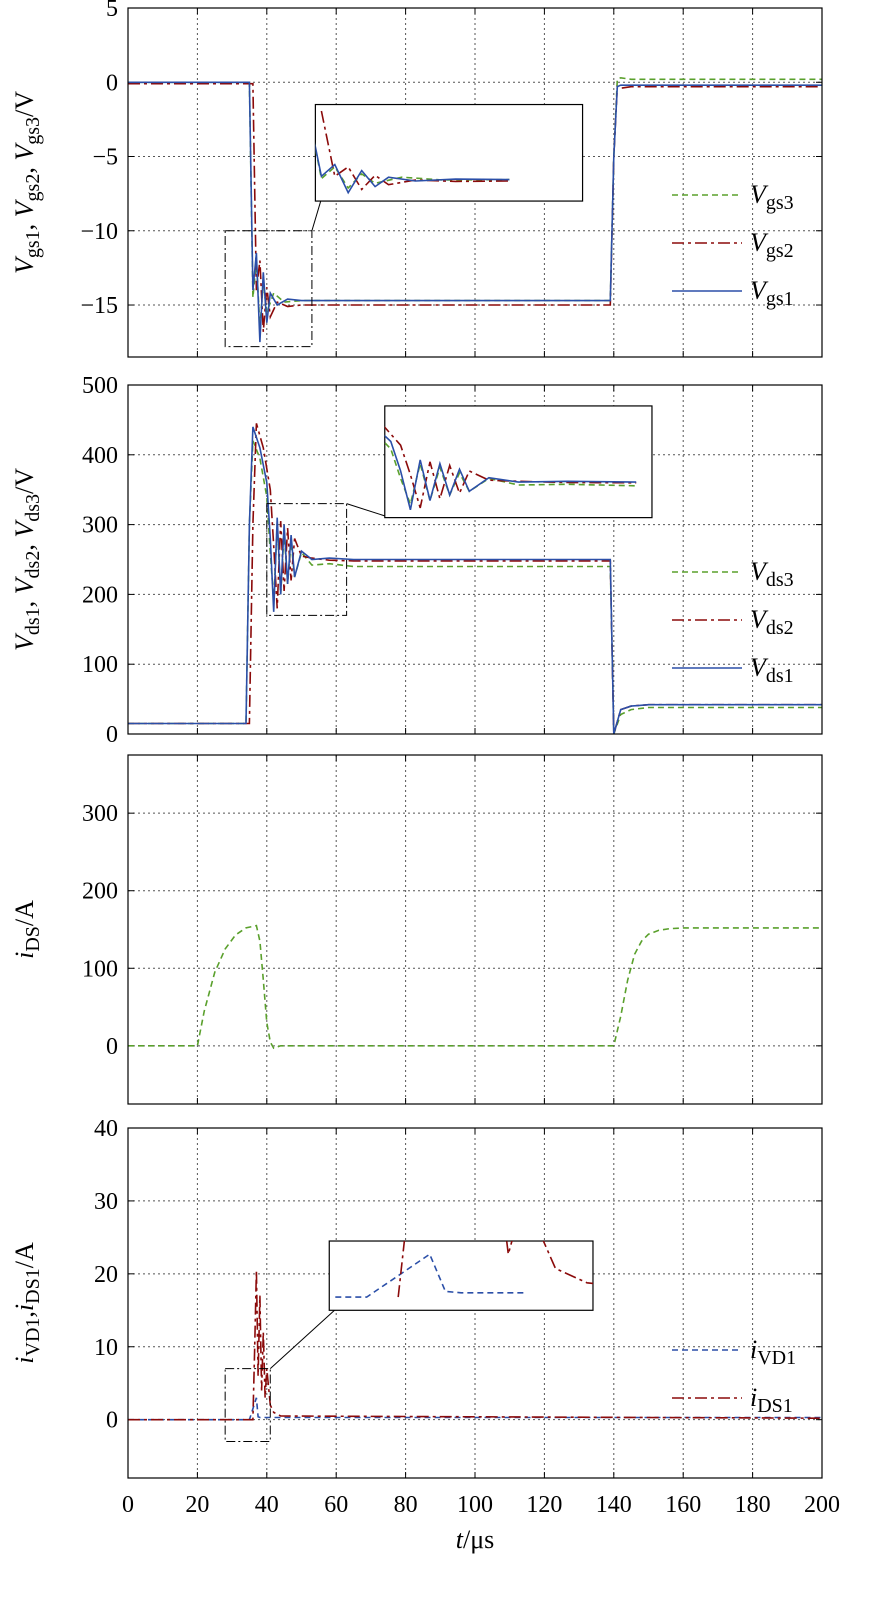 This screenshot has width=869, height=1613. I want to click on ylabel-subscript: DS, so click(33, 939).